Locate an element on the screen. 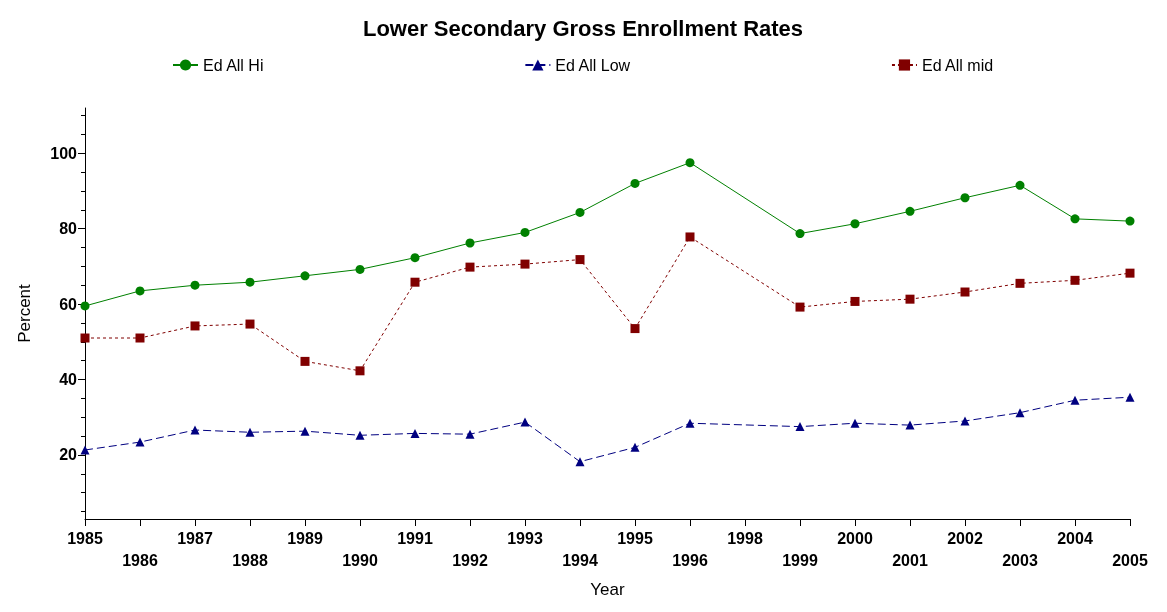 Image resolution: width=1167 pixels, height=612 pixels. legend-label: Ed All mid is located at coordinates (957, 65).